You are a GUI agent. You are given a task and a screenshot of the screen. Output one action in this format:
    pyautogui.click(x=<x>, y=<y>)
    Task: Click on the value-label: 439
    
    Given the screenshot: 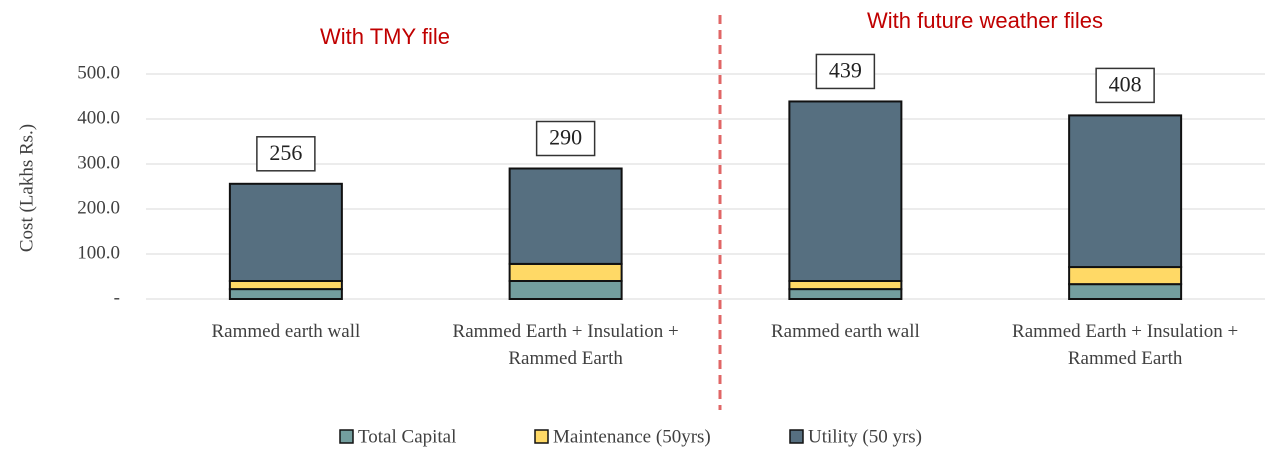 What is the action you would take?
    pyautogui.click(x=845, y=69)
    